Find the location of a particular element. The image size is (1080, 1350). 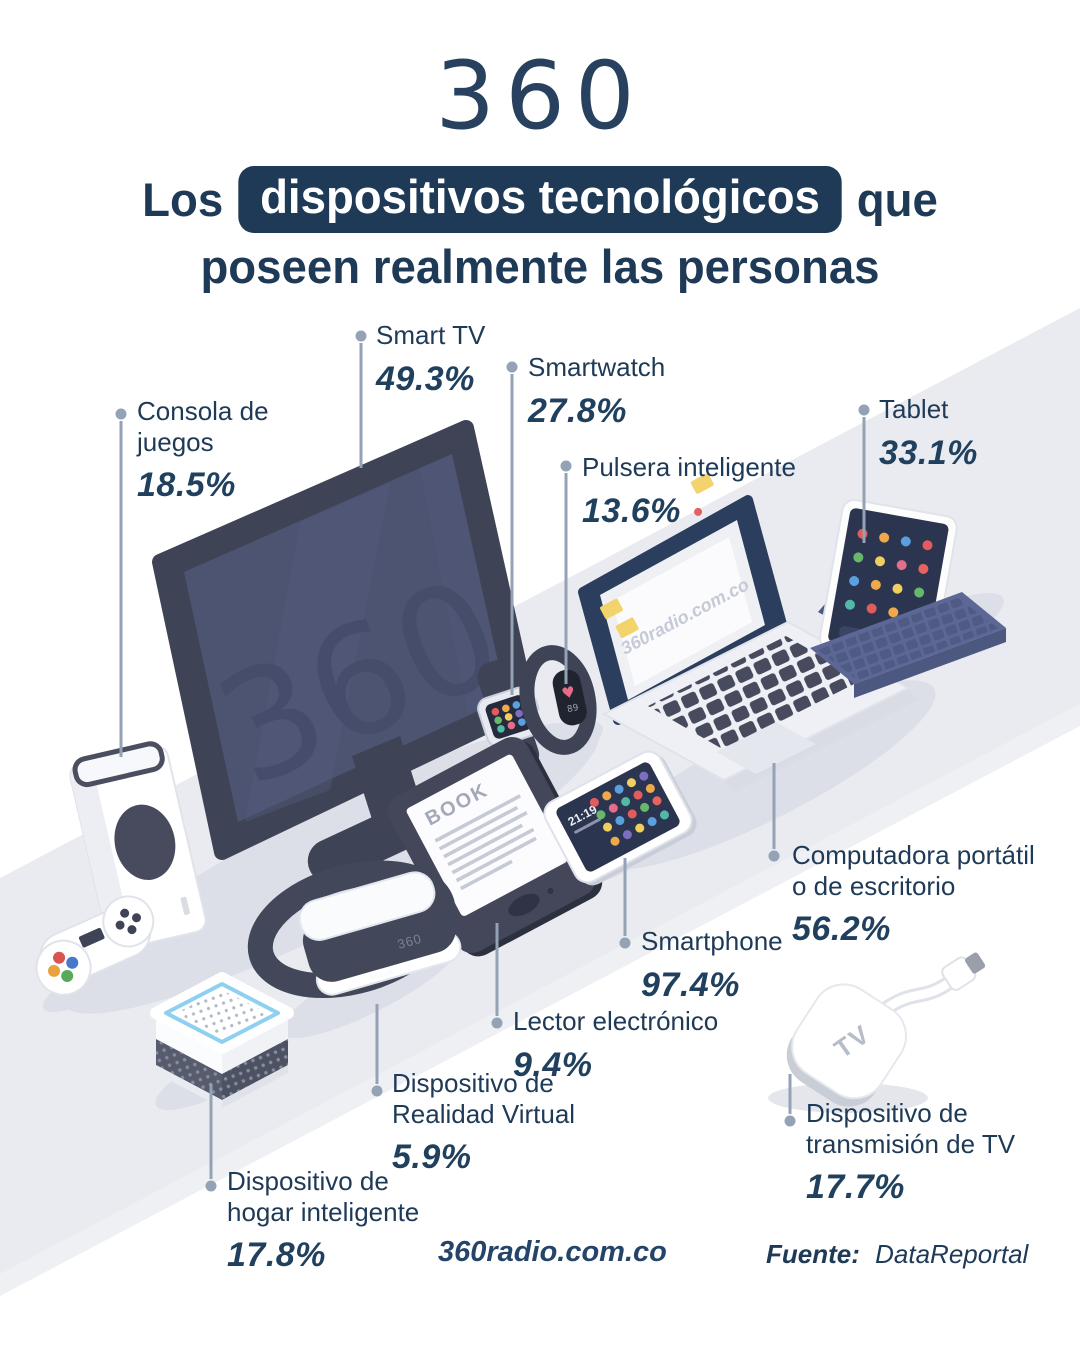

game-console-illustration is located at coordinates (121, 868).